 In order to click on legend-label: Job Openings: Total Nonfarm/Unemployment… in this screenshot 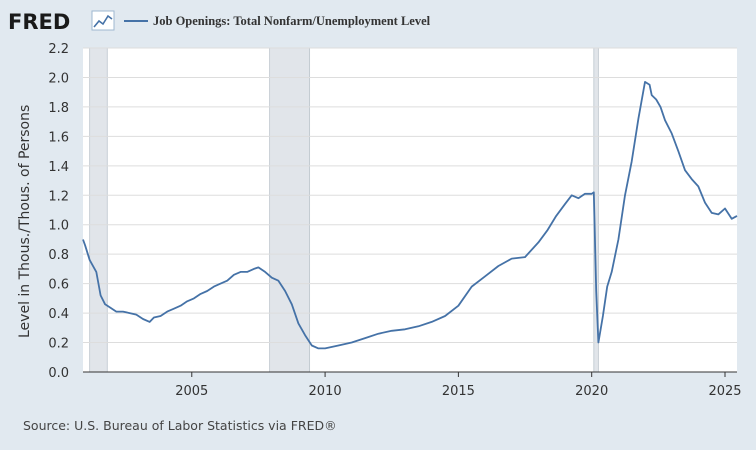, I will do `click(292, 21)`.